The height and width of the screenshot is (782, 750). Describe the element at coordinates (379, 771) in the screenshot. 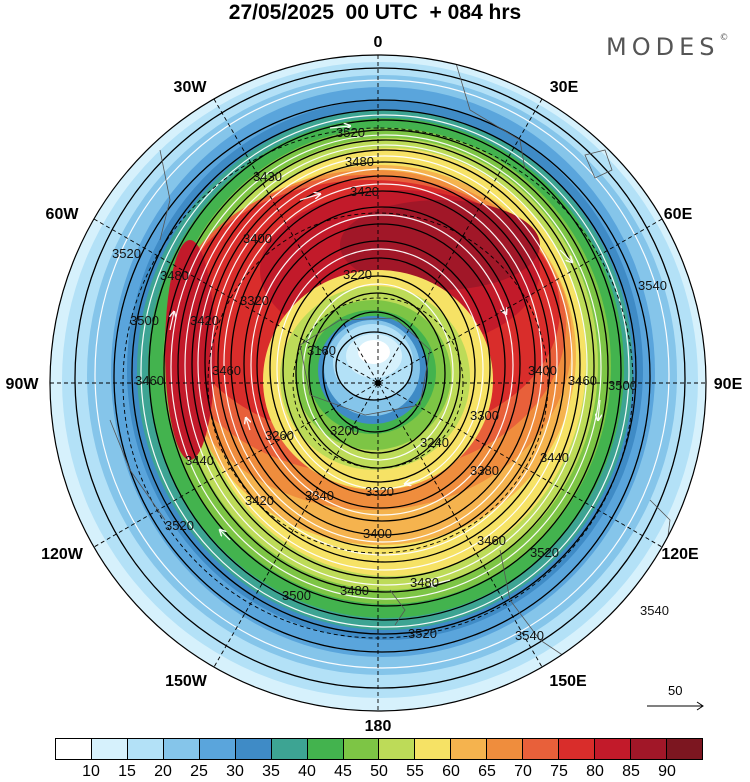

I see `colorbar-tick-label: 50` at that location.